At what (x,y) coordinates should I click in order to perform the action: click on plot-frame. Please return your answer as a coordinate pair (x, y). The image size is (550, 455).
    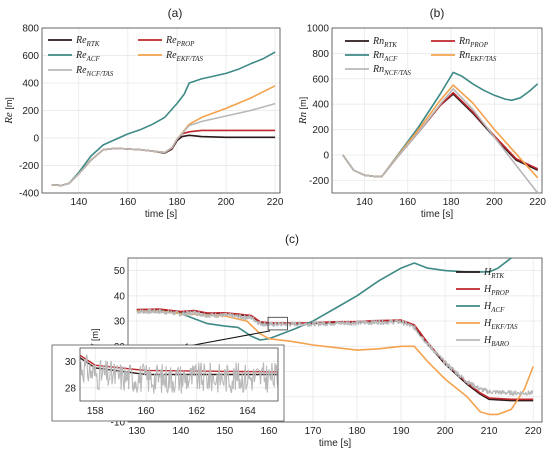
    Looking at the image, I should click on (437, 110).